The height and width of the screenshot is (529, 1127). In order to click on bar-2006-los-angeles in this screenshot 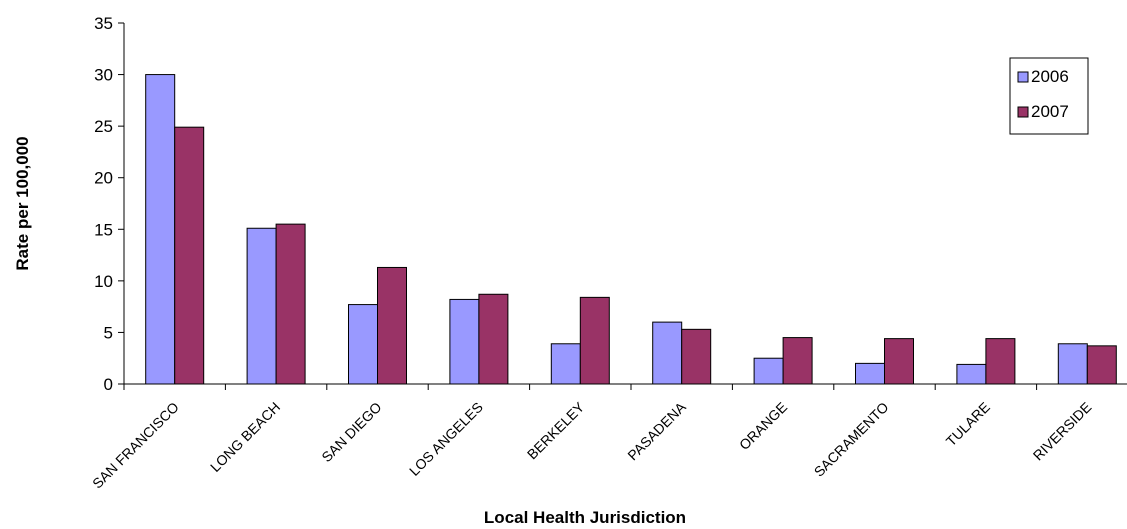, I will do `click(464, 341)`.